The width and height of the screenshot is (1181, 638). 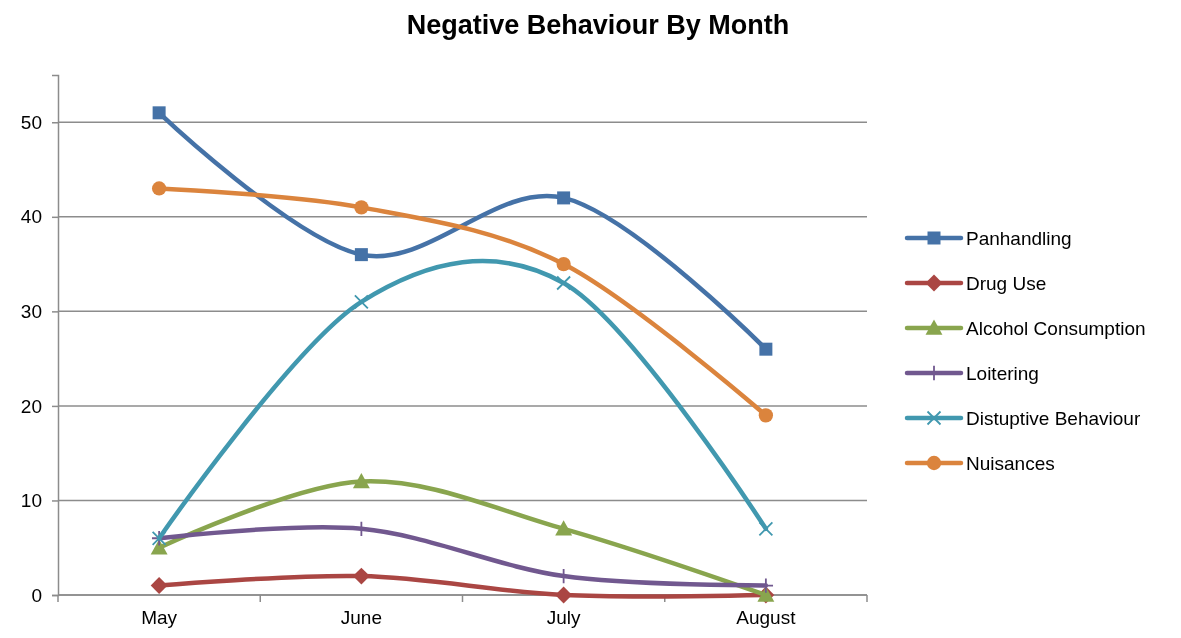 What do you see at coordinates (1019, 238) in the screenshot?
I see `legend-label: Panhandling` at bounding box center [1019, 238].